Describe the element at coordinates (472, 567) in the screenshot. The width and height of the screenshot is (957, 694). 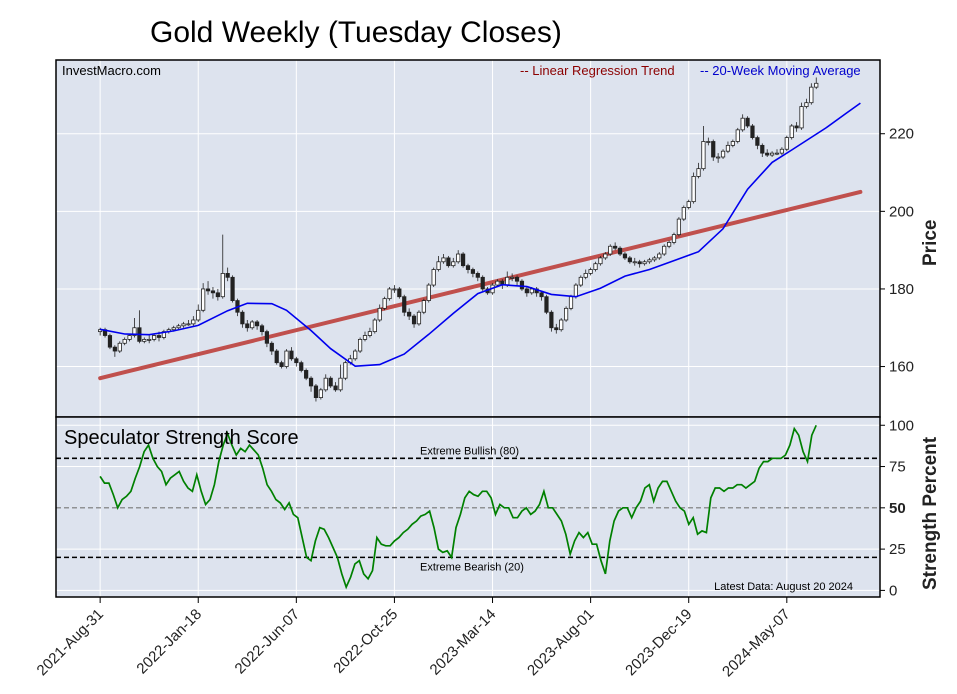
I see `threshold-label: Extreme Bearish (20)` at that location.